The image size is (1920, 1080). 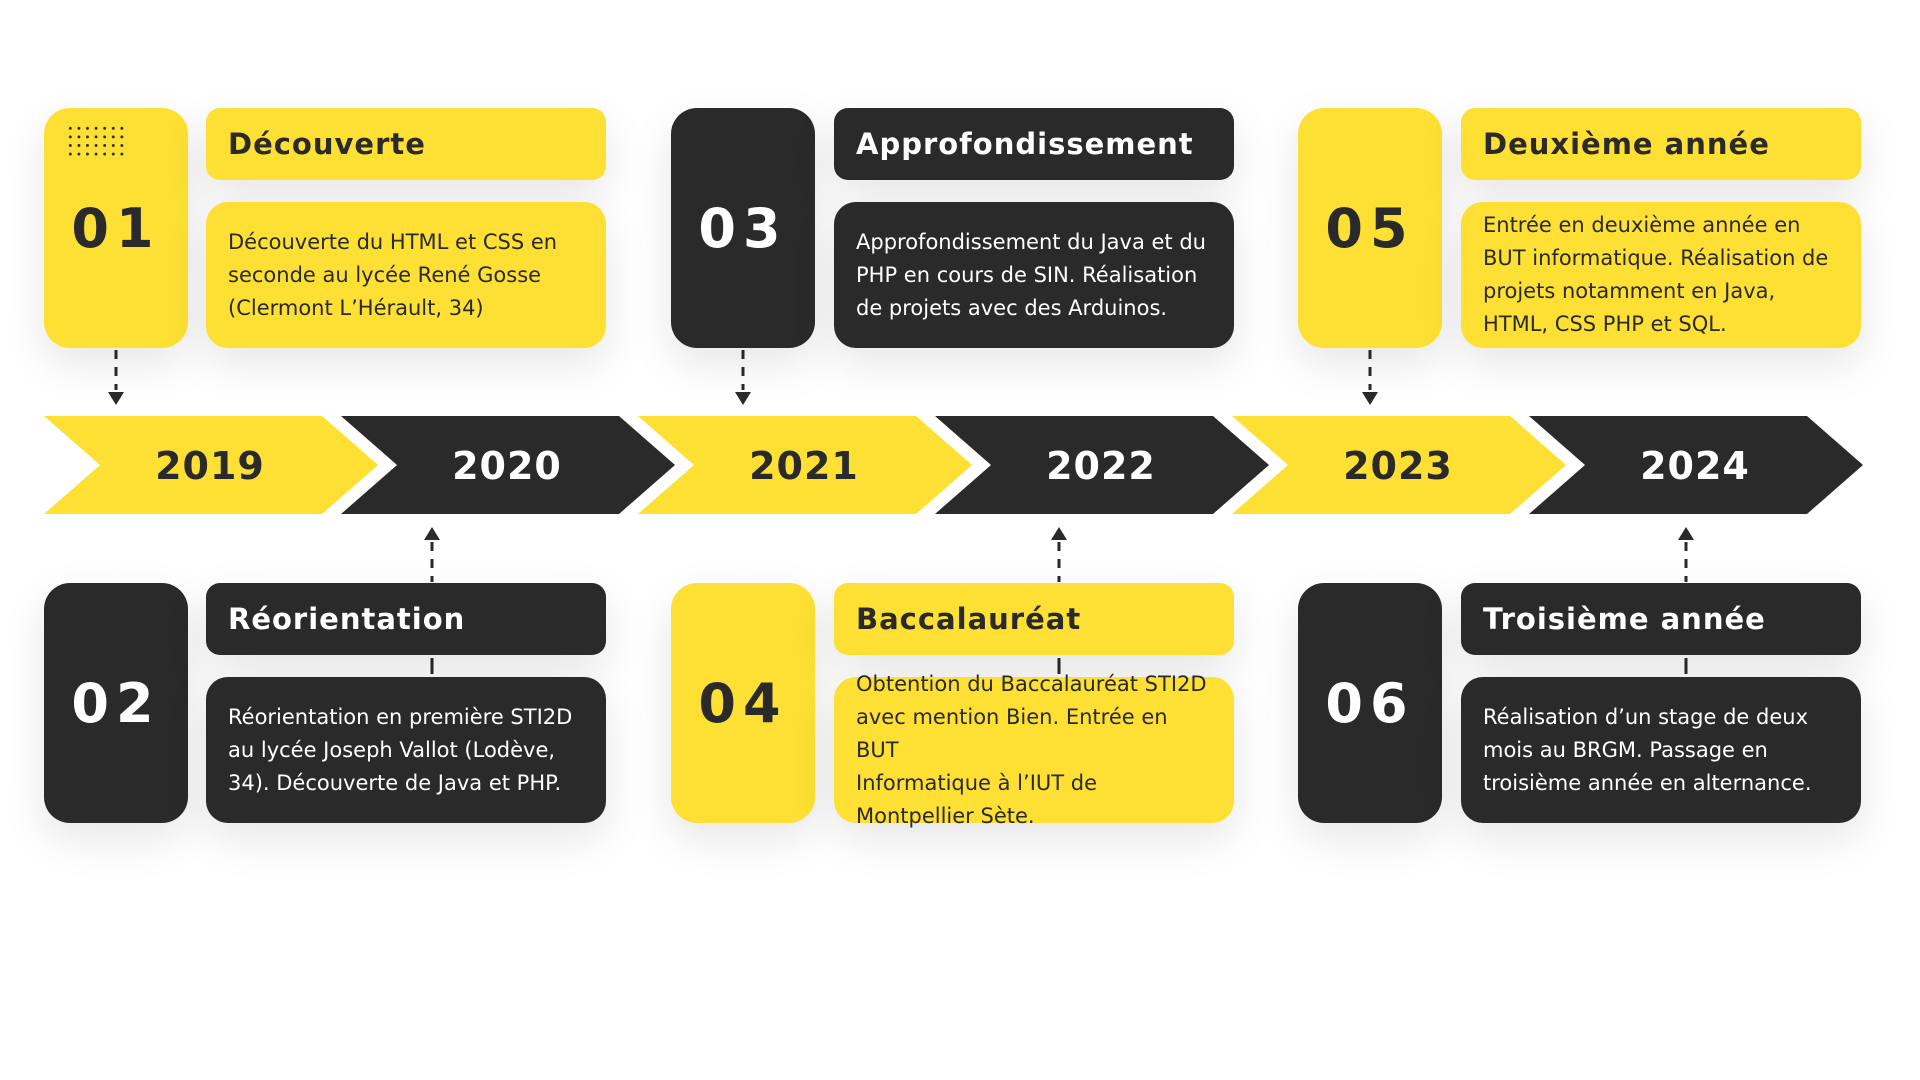 What do you see at coordinates (1012, 307) in the screenshot?
I see `description-line: de projets avec des Arduinos.` at bounding box center [1012, 307].